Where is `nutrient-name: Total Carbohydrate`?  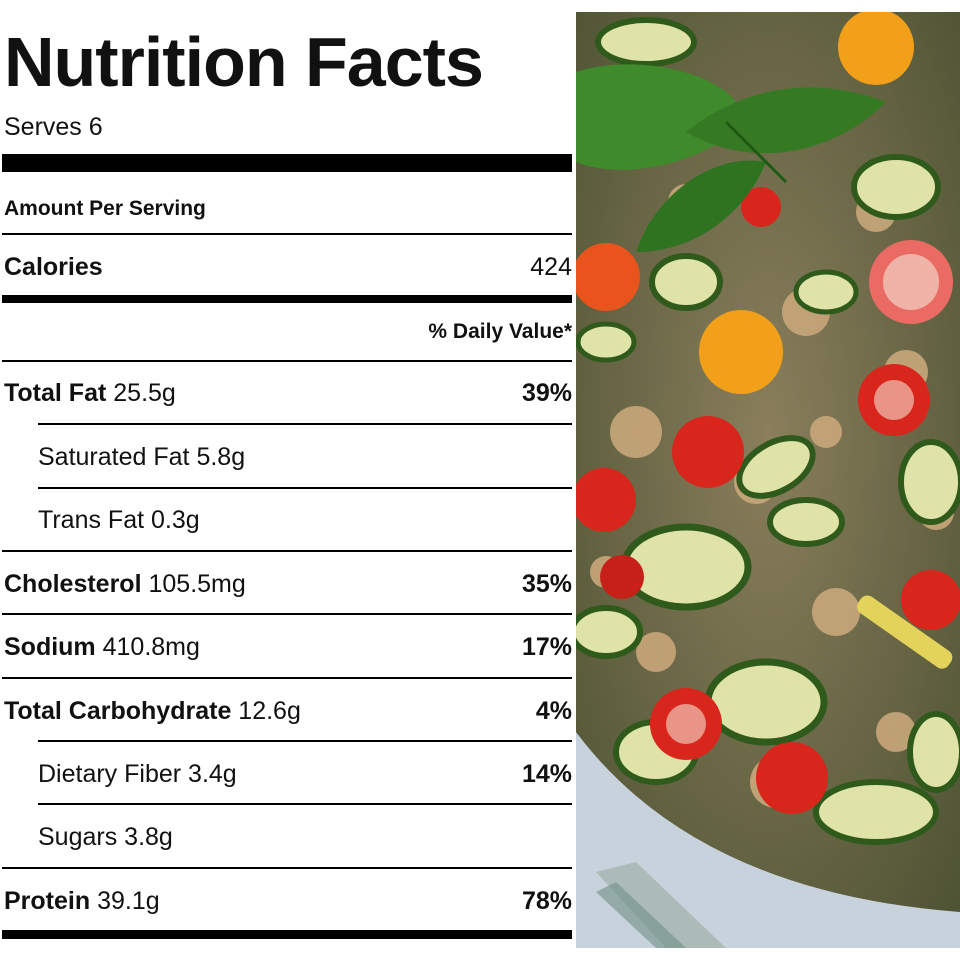 nutrient-name: Total Carbohydrate is located at coordinates (118, 710).